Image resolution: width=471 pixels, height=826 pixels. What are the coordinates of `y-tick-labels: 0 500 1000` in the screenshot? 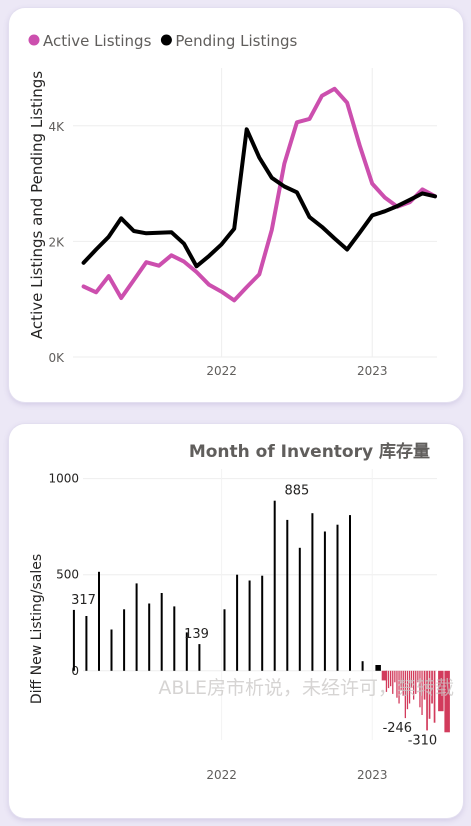 It's located at (63, 575).